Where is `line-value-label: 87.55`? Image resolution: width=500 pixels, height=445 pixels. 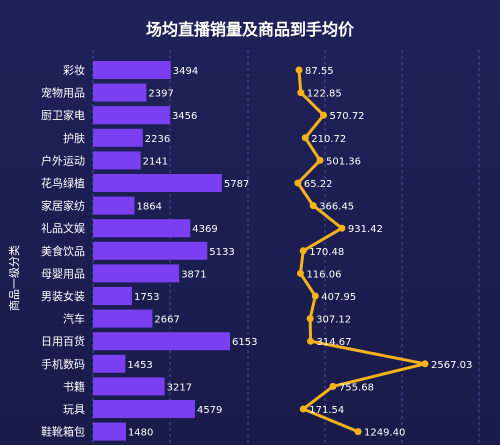 line-value-label: 87.55 is located at coordinates (319, 71).